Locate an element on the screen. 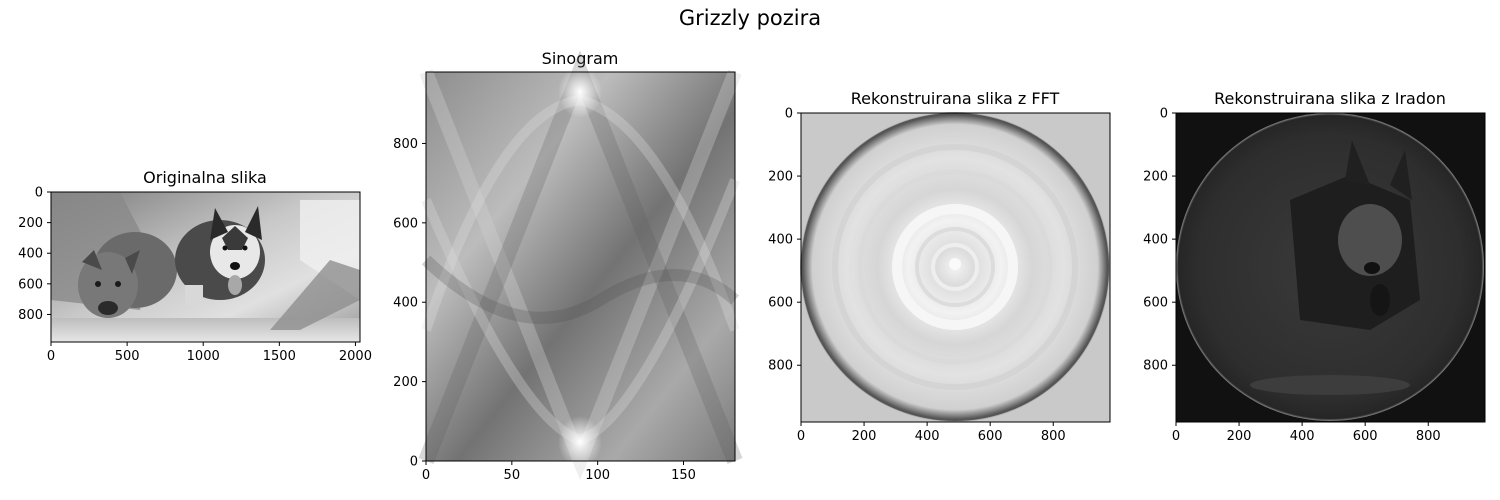 This screenshot has width=1500, height=500. fft-image is located at coordinates (955, 267).